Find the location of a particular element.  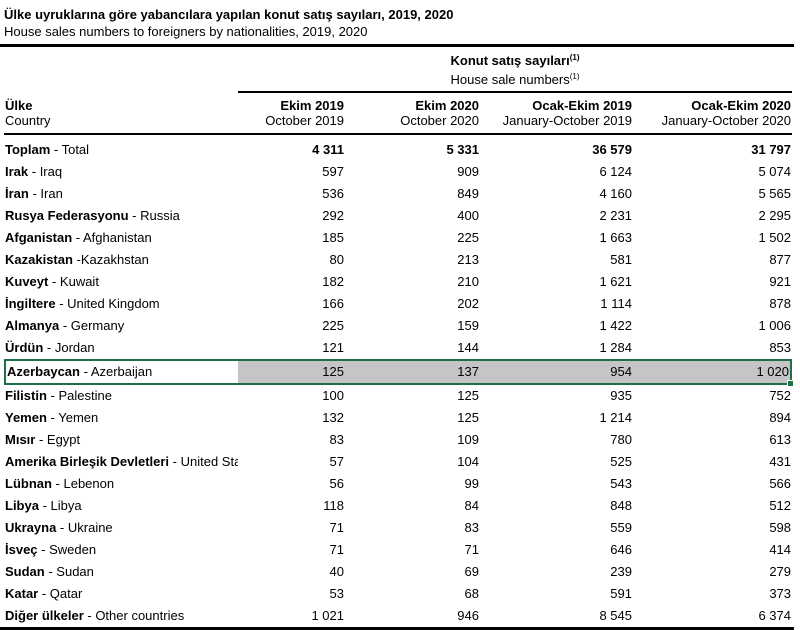

value-cell: 525 is located at coordinates (621, 461).